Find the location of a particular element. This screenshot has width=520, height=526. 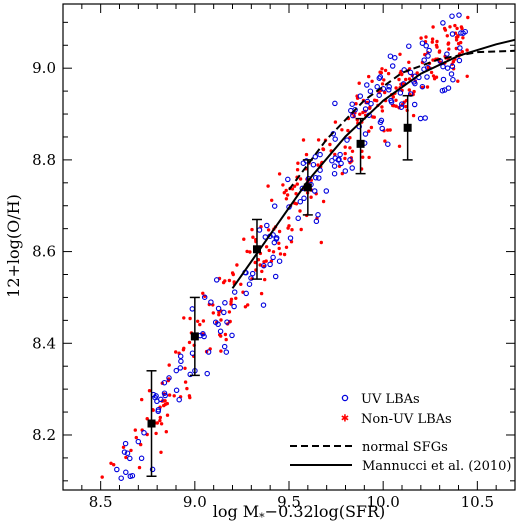

legend-nonuv-marker: ✱ is located at coordinates (345, 419).